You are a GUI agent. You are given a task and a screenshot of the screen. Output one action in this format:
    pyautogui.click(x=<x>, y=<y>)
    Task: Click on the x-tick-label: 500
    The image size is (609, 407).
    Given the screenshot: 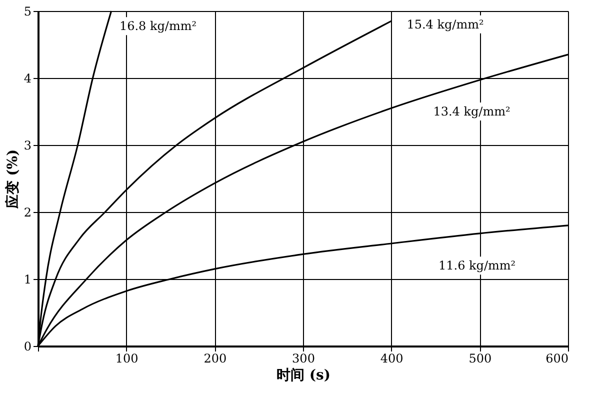 What is the action you would take?
    pyautogui.click(x=480, y=359)
    